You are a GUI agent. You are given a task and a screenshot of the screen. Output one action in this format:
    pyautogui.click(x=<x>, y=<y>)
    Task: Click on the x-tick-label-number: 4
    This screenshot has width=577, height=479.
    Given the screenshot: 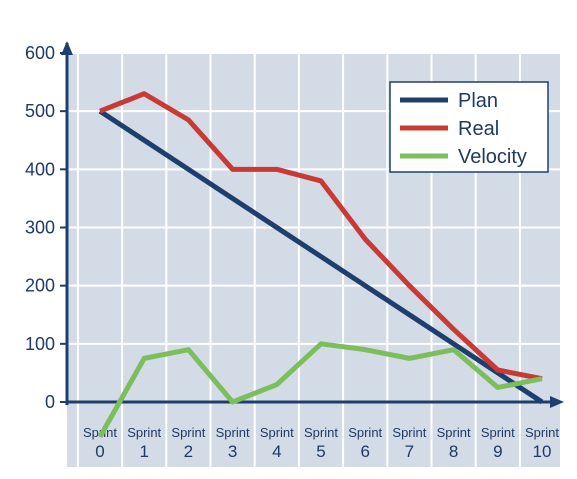 What is the action you would take?
    pyautogui.click(x=276, y=451)
    